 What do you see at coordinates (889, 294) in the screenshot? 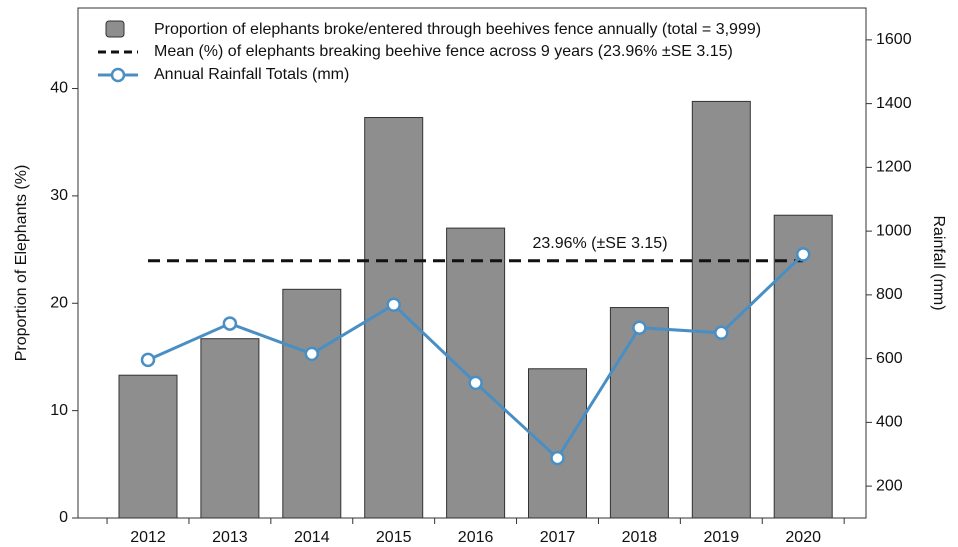
I see `y2-tick-label: 800` at bounding box center [889, 294].